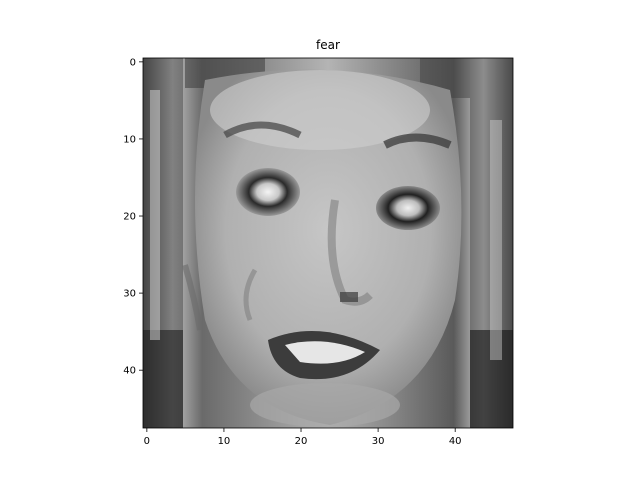 The image size is (640, 480). I want to click on y-tick-label: 10, so click(129, 139).